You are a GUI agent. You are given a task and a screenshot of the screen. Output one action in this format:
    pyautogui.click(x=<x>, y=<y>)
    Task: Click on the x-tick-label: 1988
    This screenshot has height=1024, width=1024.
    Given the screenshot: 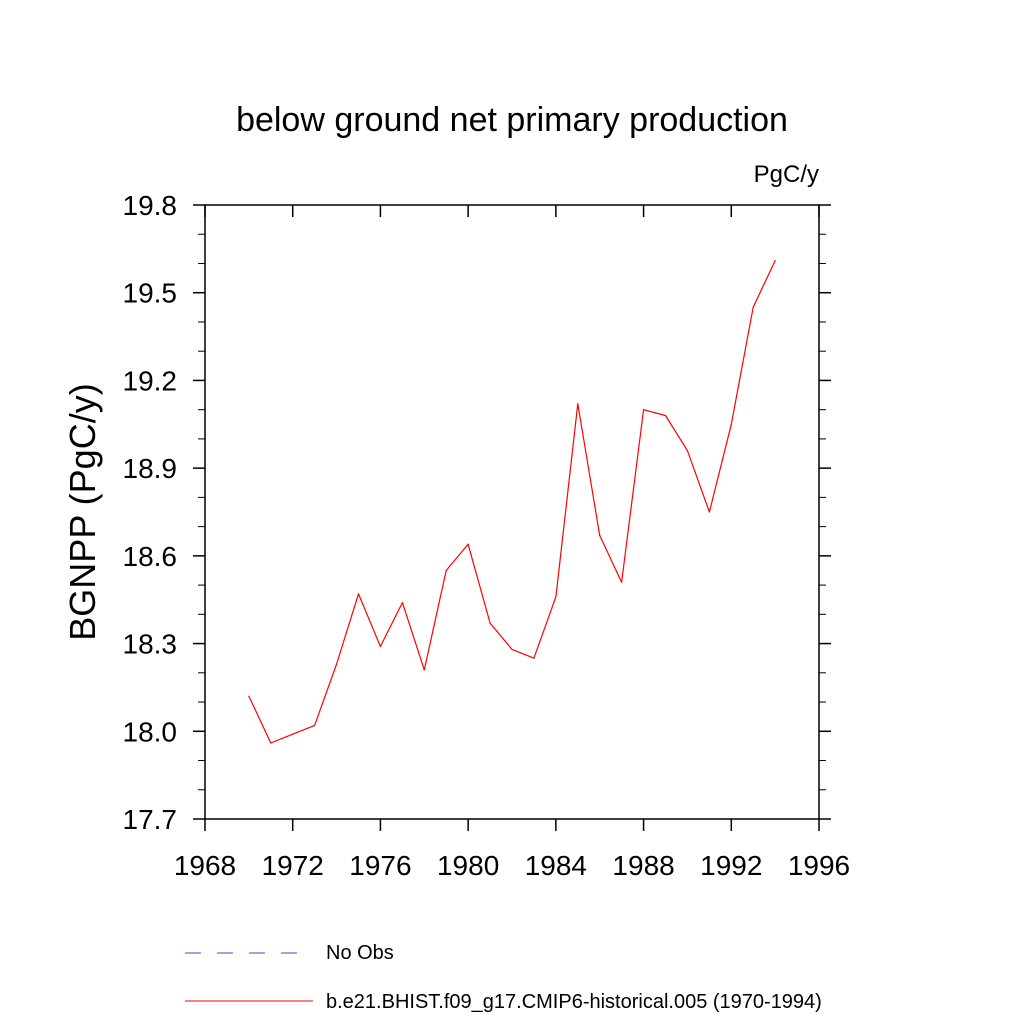 What is the action you would take?
    pyautogui.click(x=643, y=865)
    